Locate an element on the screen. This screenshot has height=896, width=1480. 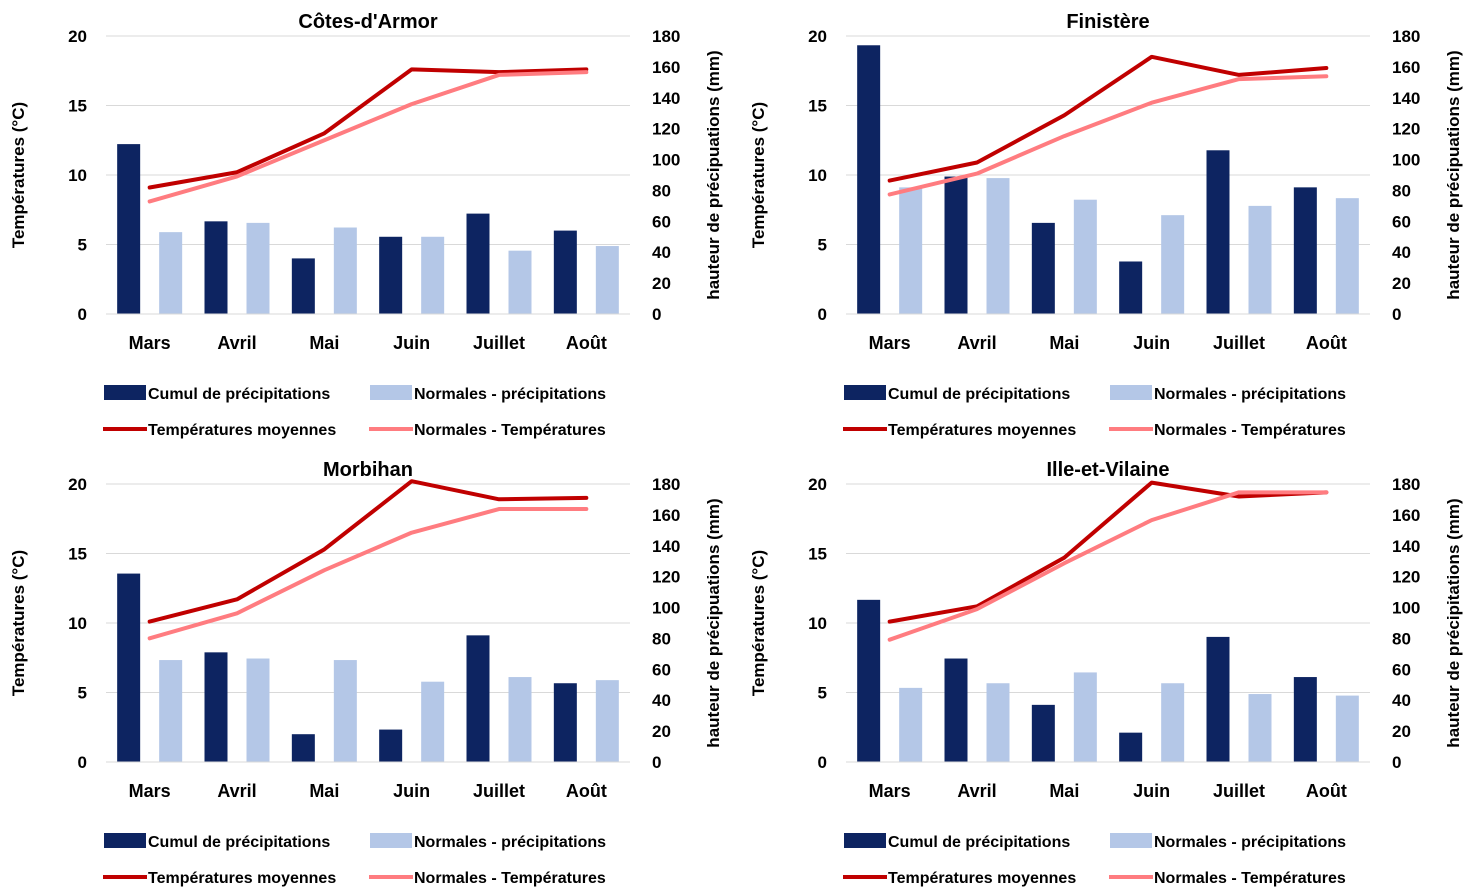
right-axis-tick-label: 0 is located at coordinates (1396, 762).